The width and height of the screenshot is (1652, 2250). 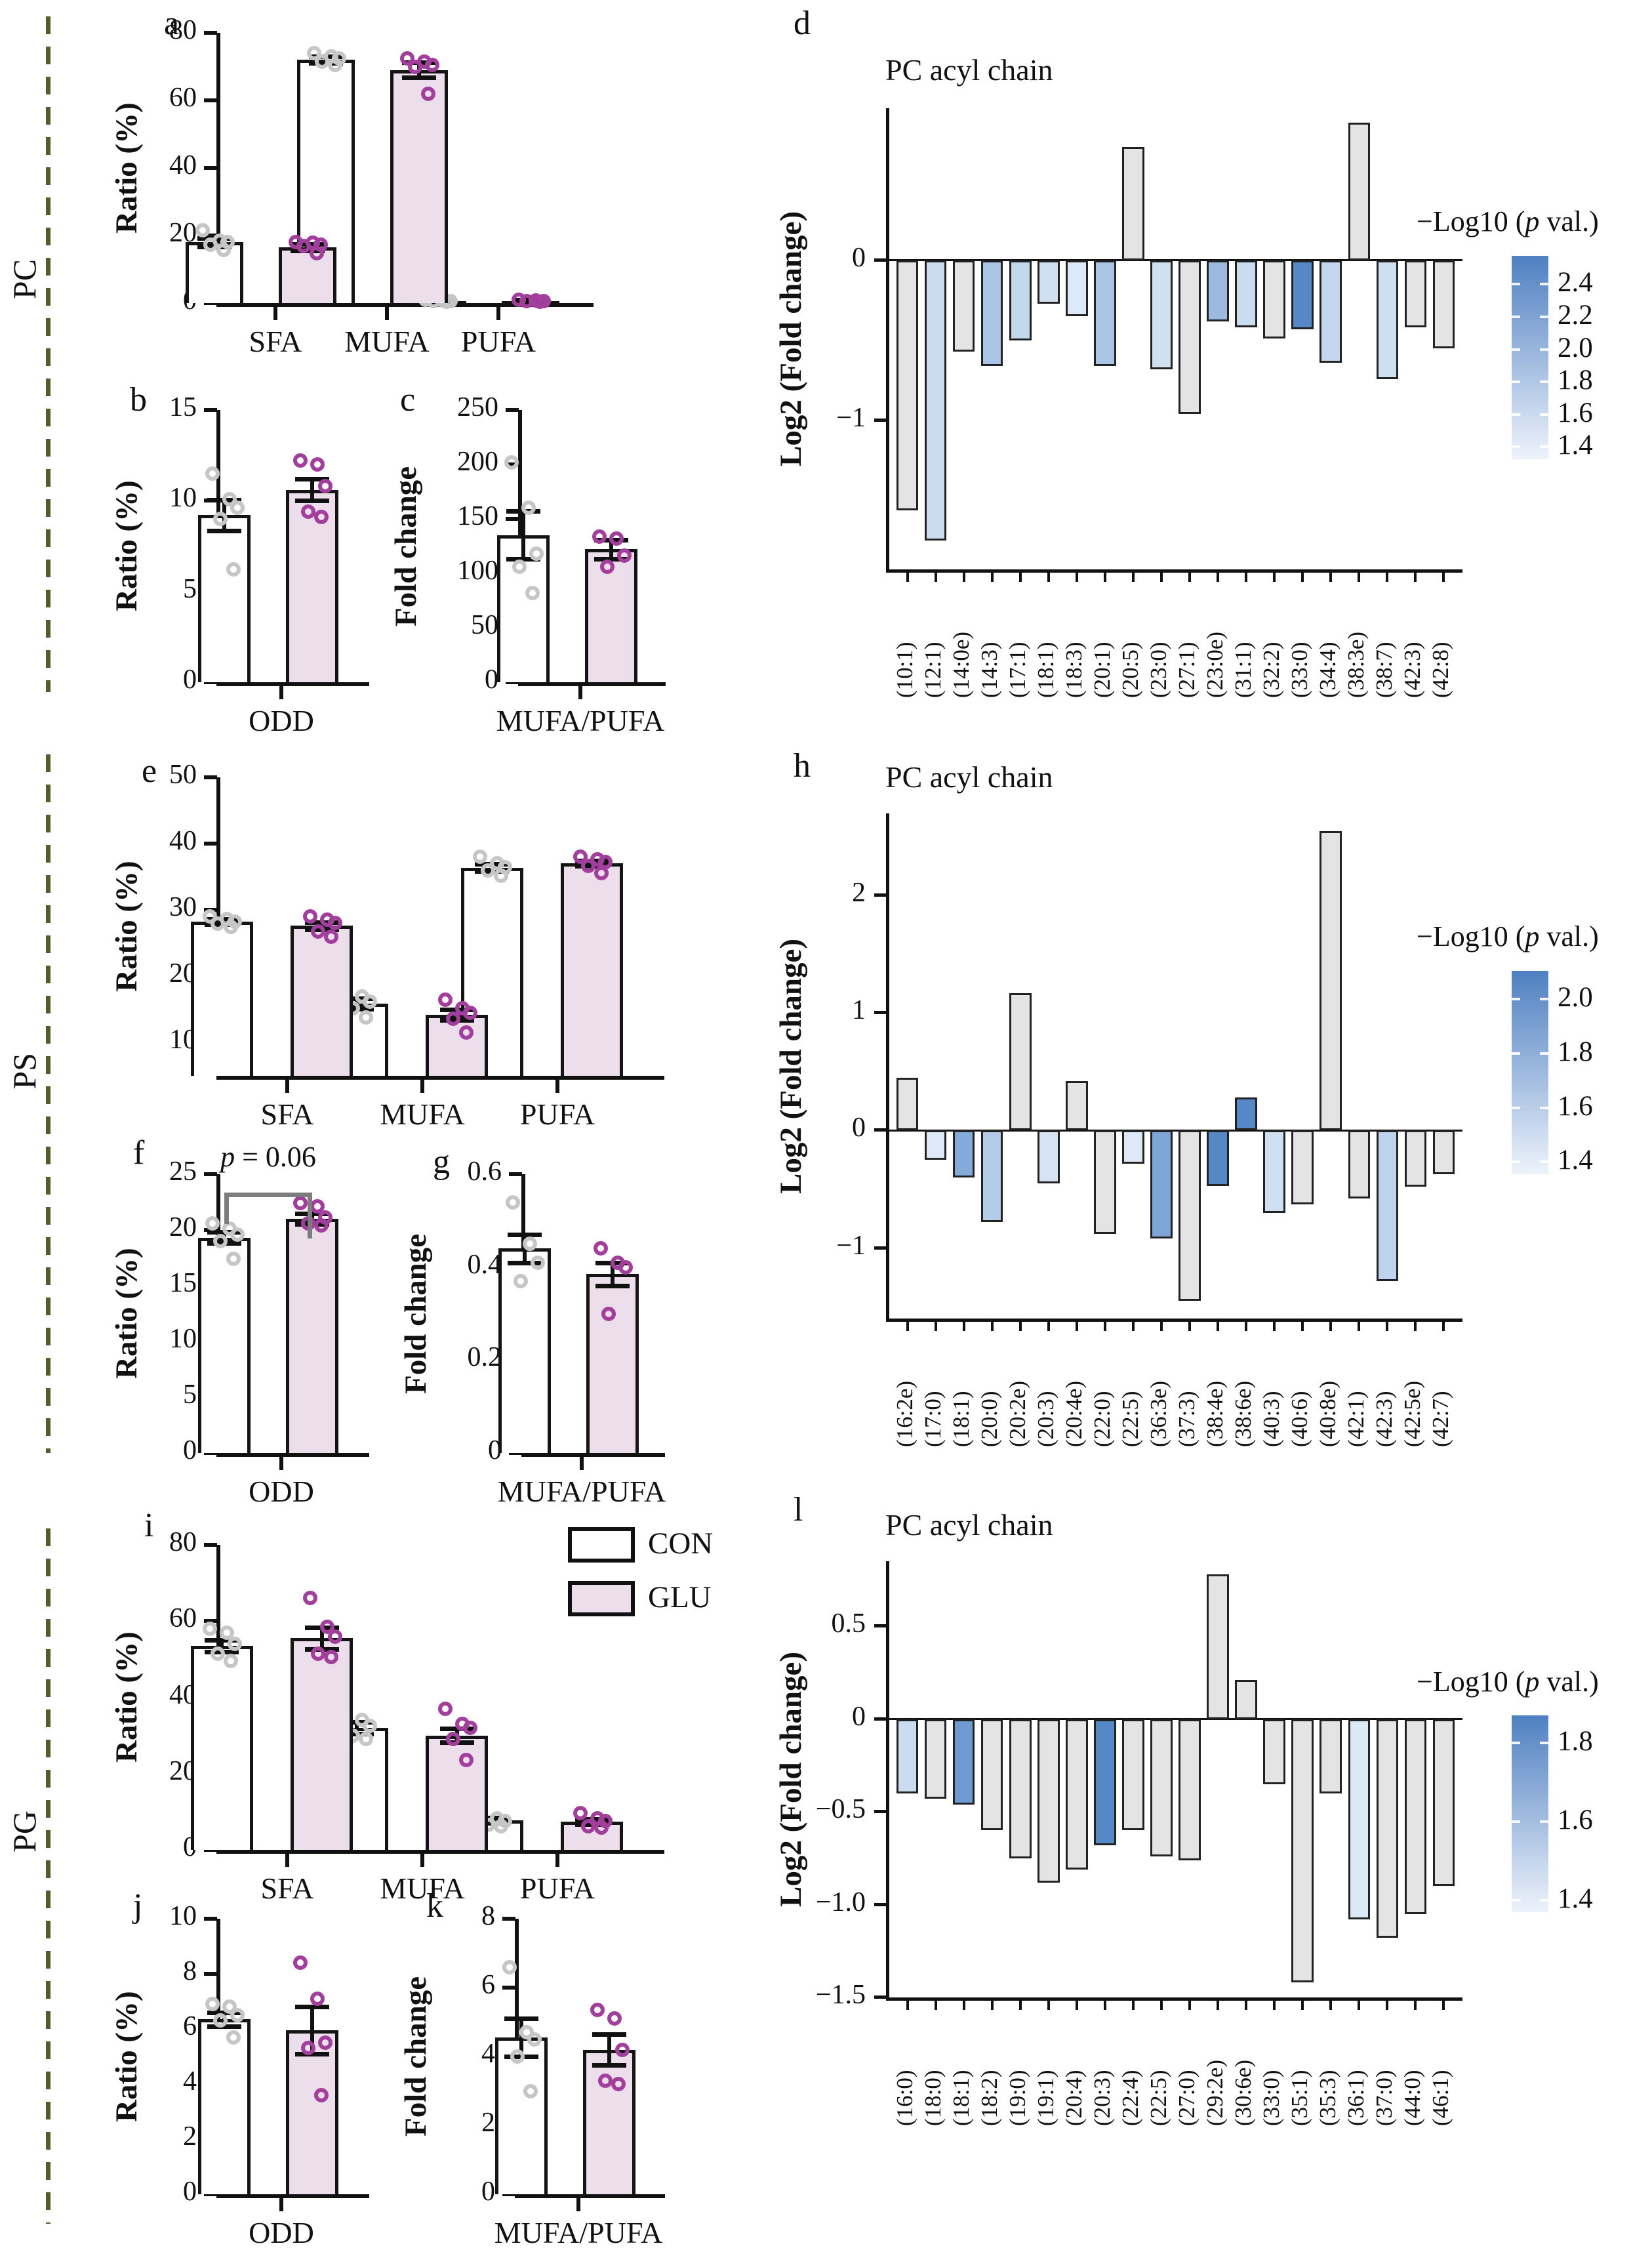 I want to click on panel-c-dot-MUFA/PUFA-CON, so click(x=528, y=509).